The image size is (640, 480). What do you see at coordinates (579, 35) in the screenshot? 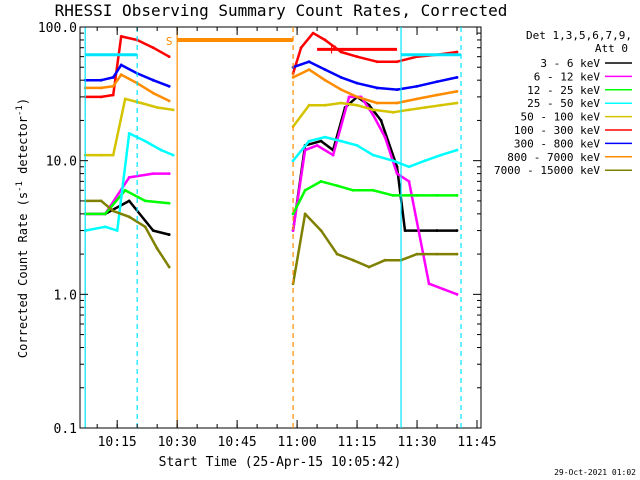
I see `legend-header-detectors: Det 1,3,5,6,7,9,` at bounding box center [579, 35].